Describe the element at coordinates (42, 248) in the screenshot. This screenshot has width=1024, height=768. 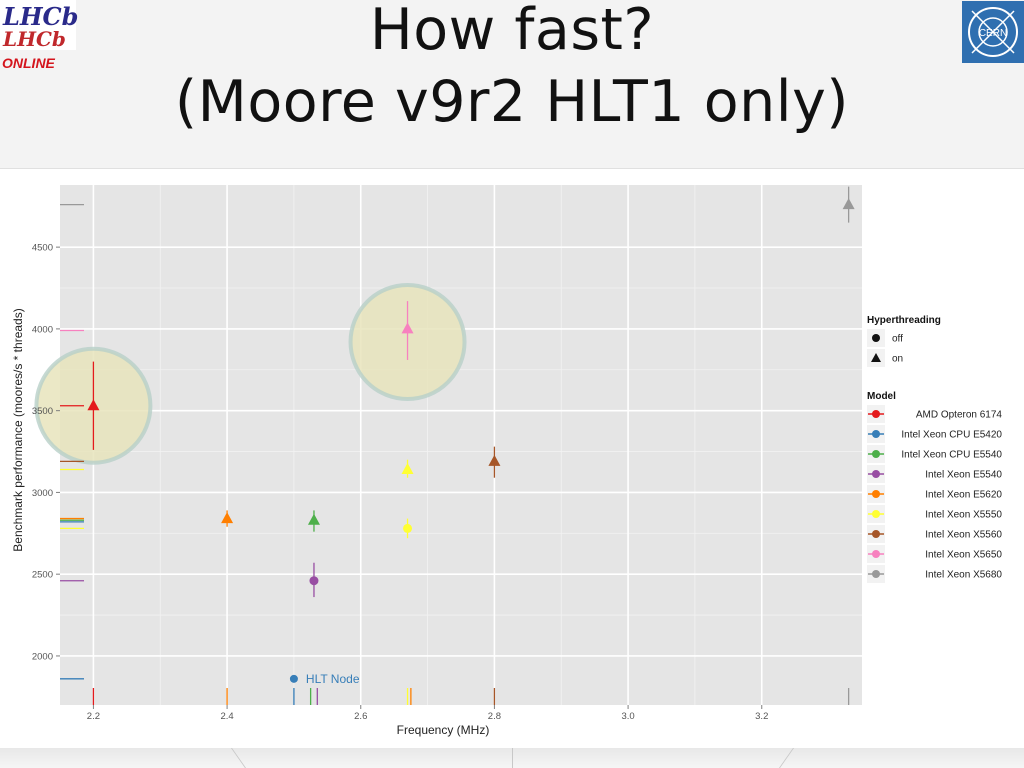
I see `y-tick-label: 4500` at that location.